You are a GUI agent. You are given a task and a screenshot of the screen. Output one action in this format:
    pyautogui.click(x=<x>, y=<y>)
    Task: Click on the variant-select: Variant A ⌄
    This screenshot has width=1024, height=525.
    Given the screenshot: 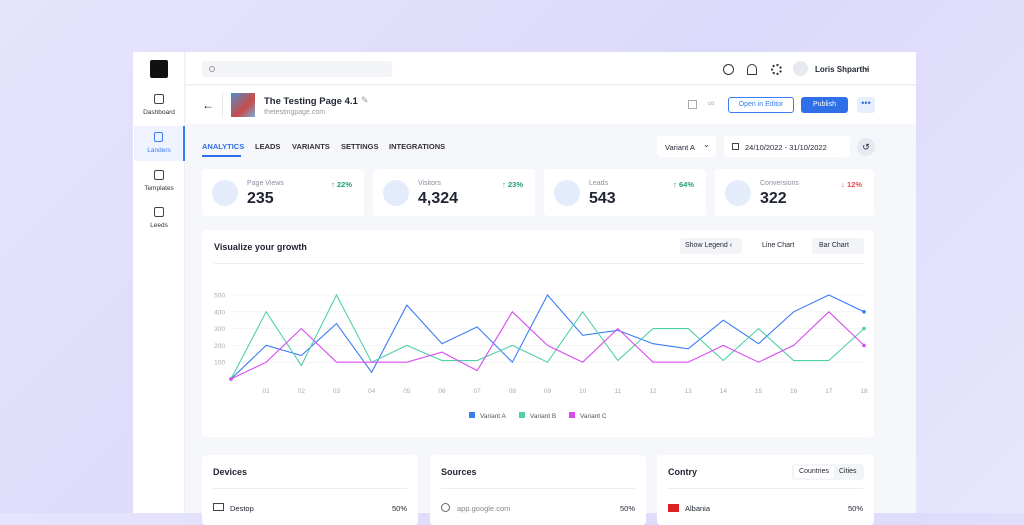 What is the action you would take?
    pyautogui.click(x=686, y=146)
    